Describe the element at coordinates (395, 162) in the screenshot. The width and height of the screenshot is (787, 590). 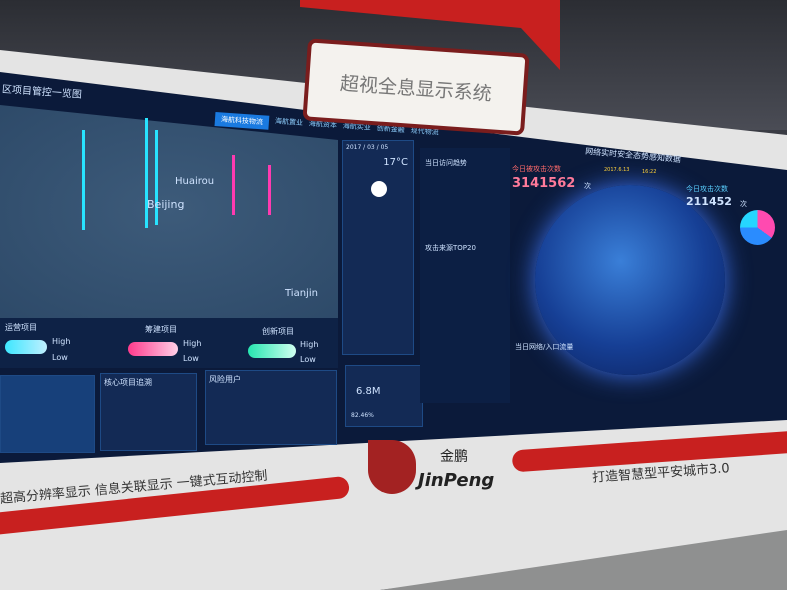
I see `temperature: 17°C` at that location.